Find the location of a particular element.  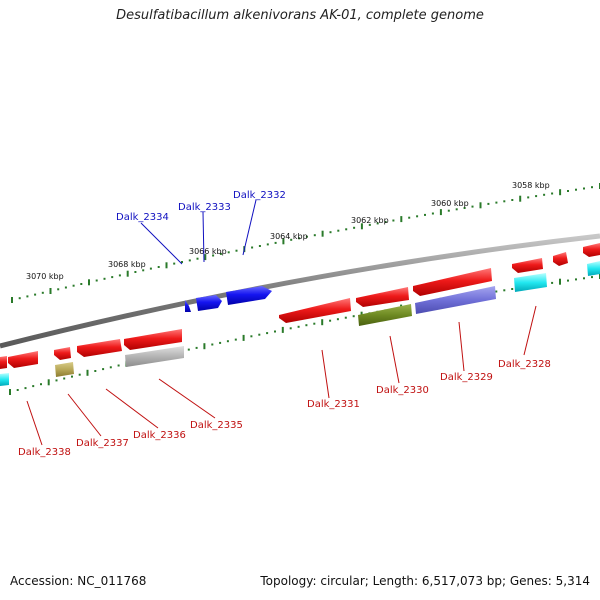

gene-label: Dalk_2329 is located at coordinates (466, 377).